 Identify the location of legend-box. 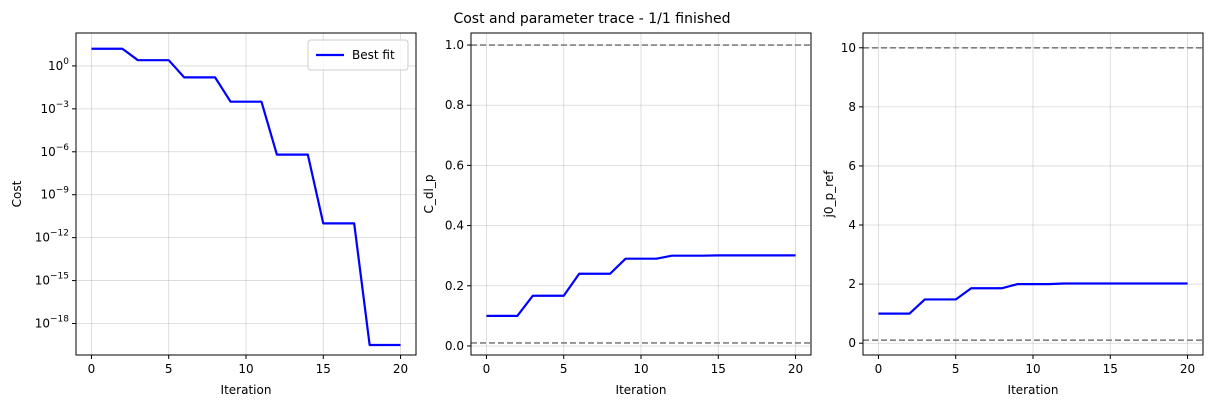
(358, 55).